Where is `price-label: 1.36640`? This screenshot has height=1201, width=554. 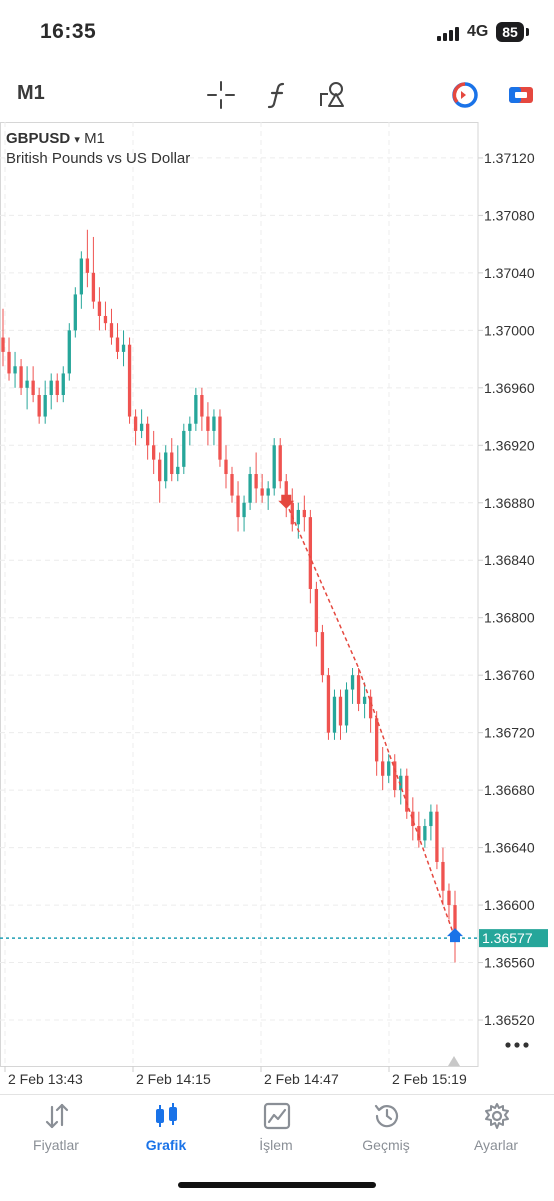 price-label: 1.36640 is located at coordinates (509, 848).